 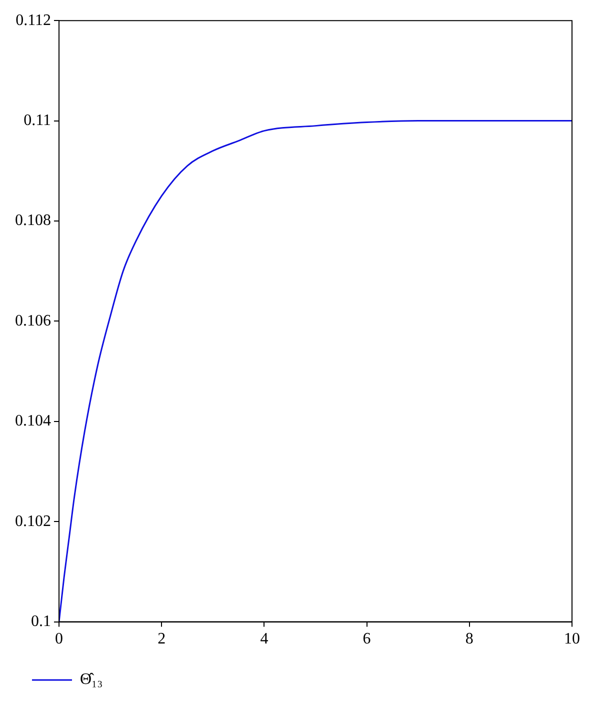 I want to click on x-tick-label: 8, so click(x=469, y=639).